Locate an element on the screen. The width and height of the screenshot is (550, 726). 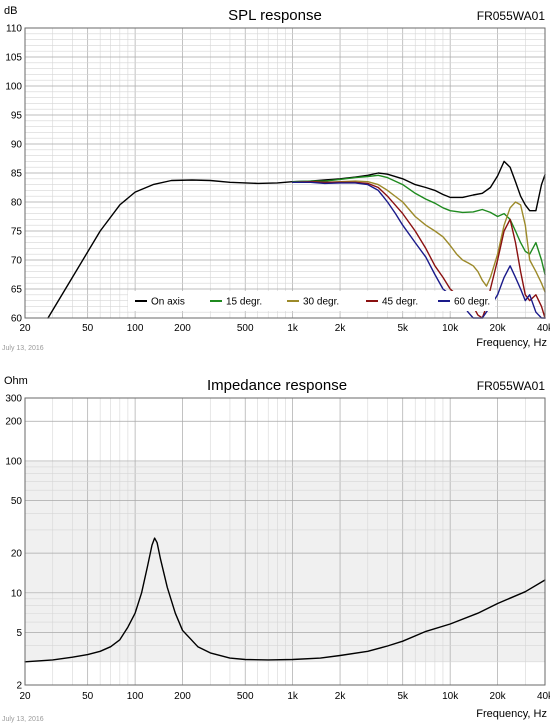
impedance-x-axis-label: Frequency, Hz is located at coordinates (511, 714).